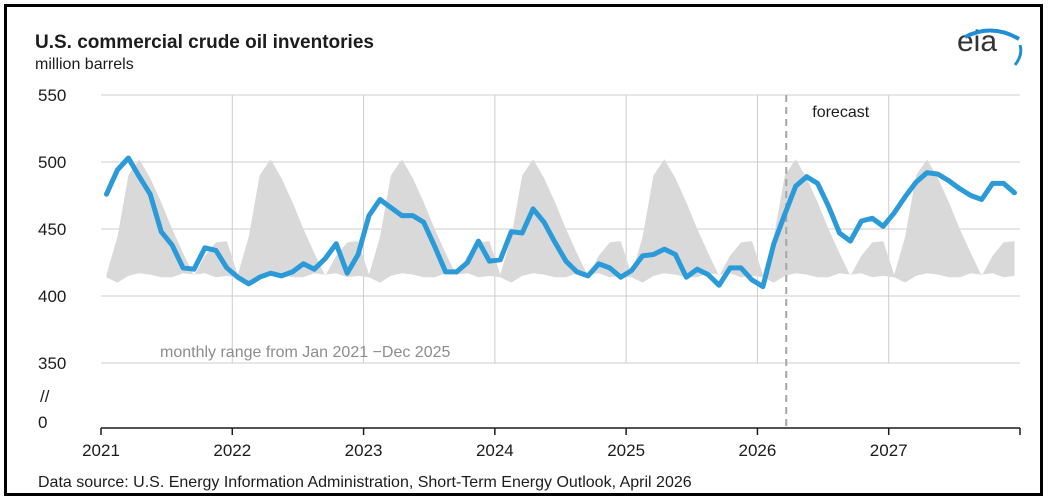  Describe the element at coordinates (101, 450) in the screenshot. I see `x-tick-label: 2021` at that location.